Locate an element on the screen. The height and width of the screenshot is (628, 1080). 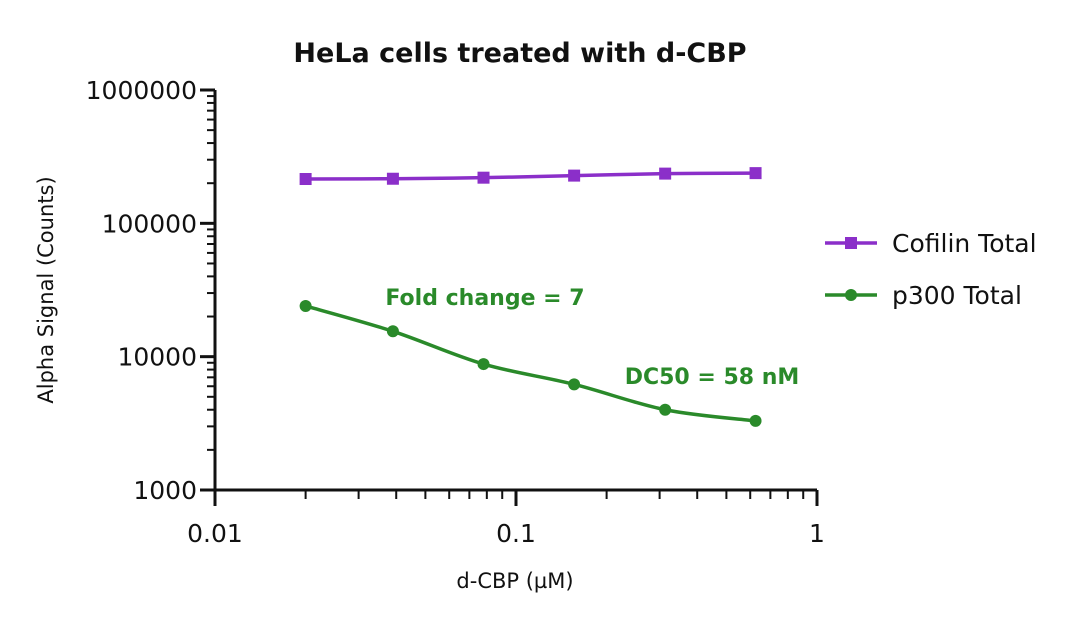
annotation-fold-change: Fold change = 7 is located at coordinates (484, 298).